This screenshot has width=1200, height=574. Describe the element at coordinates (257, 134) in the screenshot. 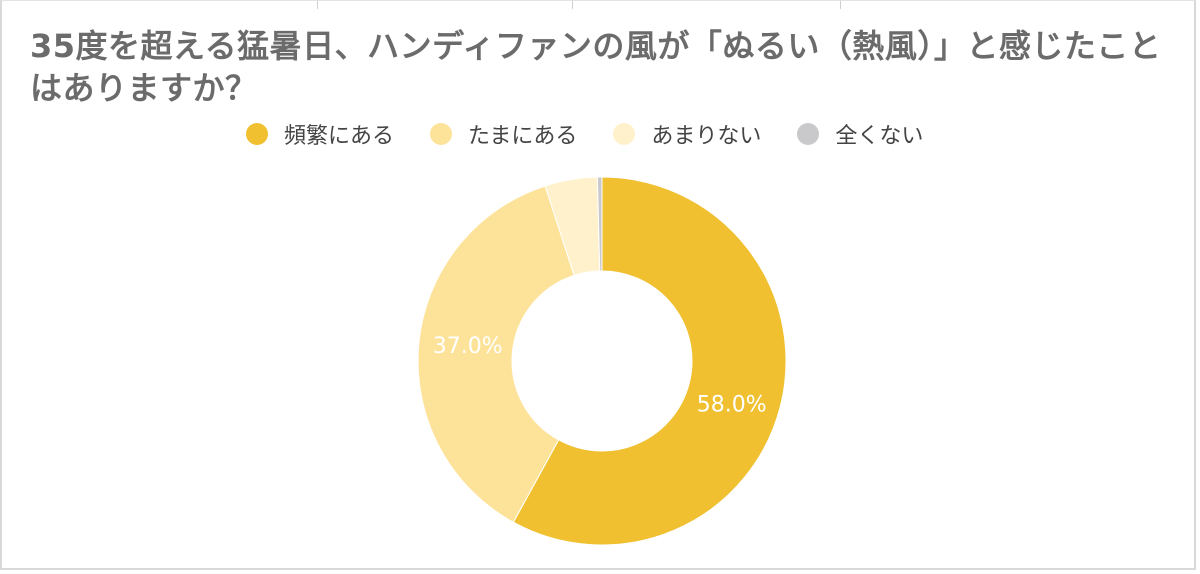

I see `legend-marker-frequent` at that location.